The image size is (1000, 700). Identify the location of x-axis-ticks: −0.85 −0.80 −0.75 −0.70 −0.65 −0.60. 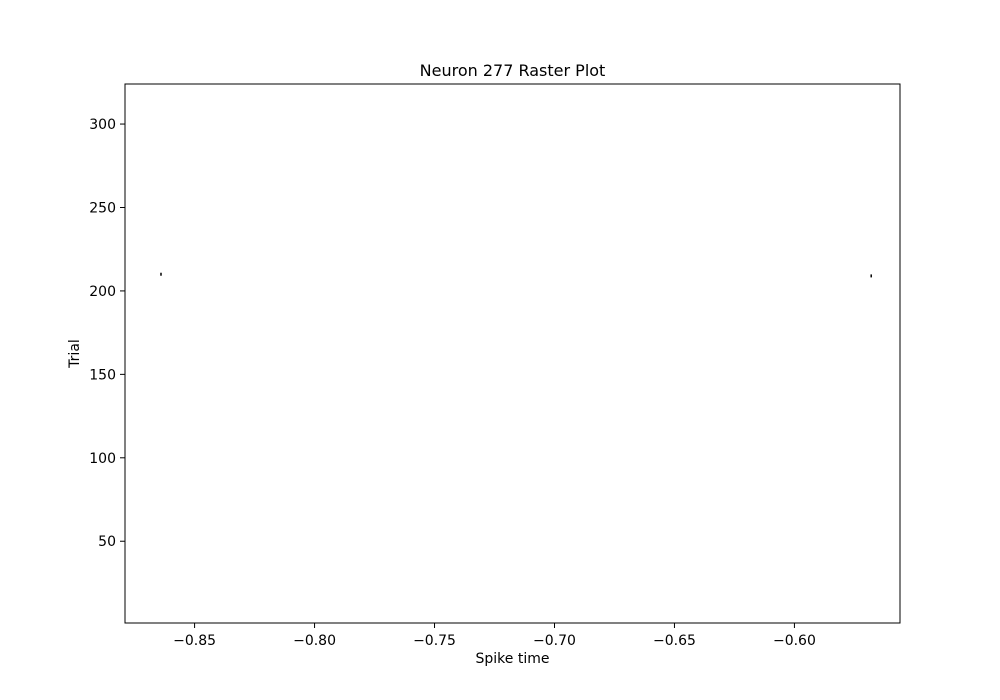
(494, 636).